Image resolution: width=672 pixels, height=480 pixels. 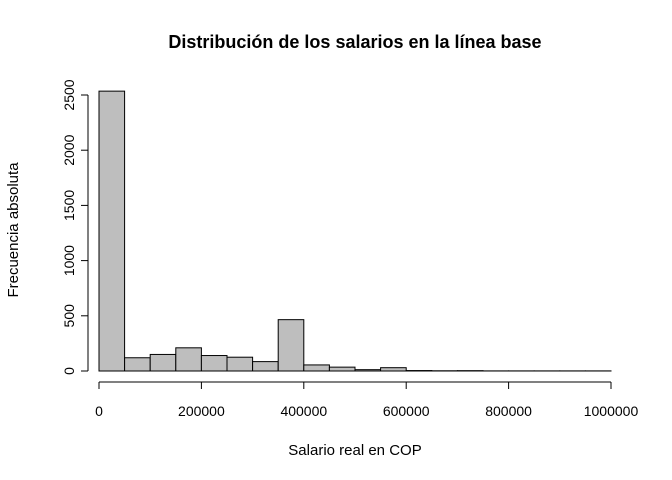 What do you see at coordinates (201, 411) in the screenshot?
I see `x-tick-label: 200000` at bounding box center [201, 411].